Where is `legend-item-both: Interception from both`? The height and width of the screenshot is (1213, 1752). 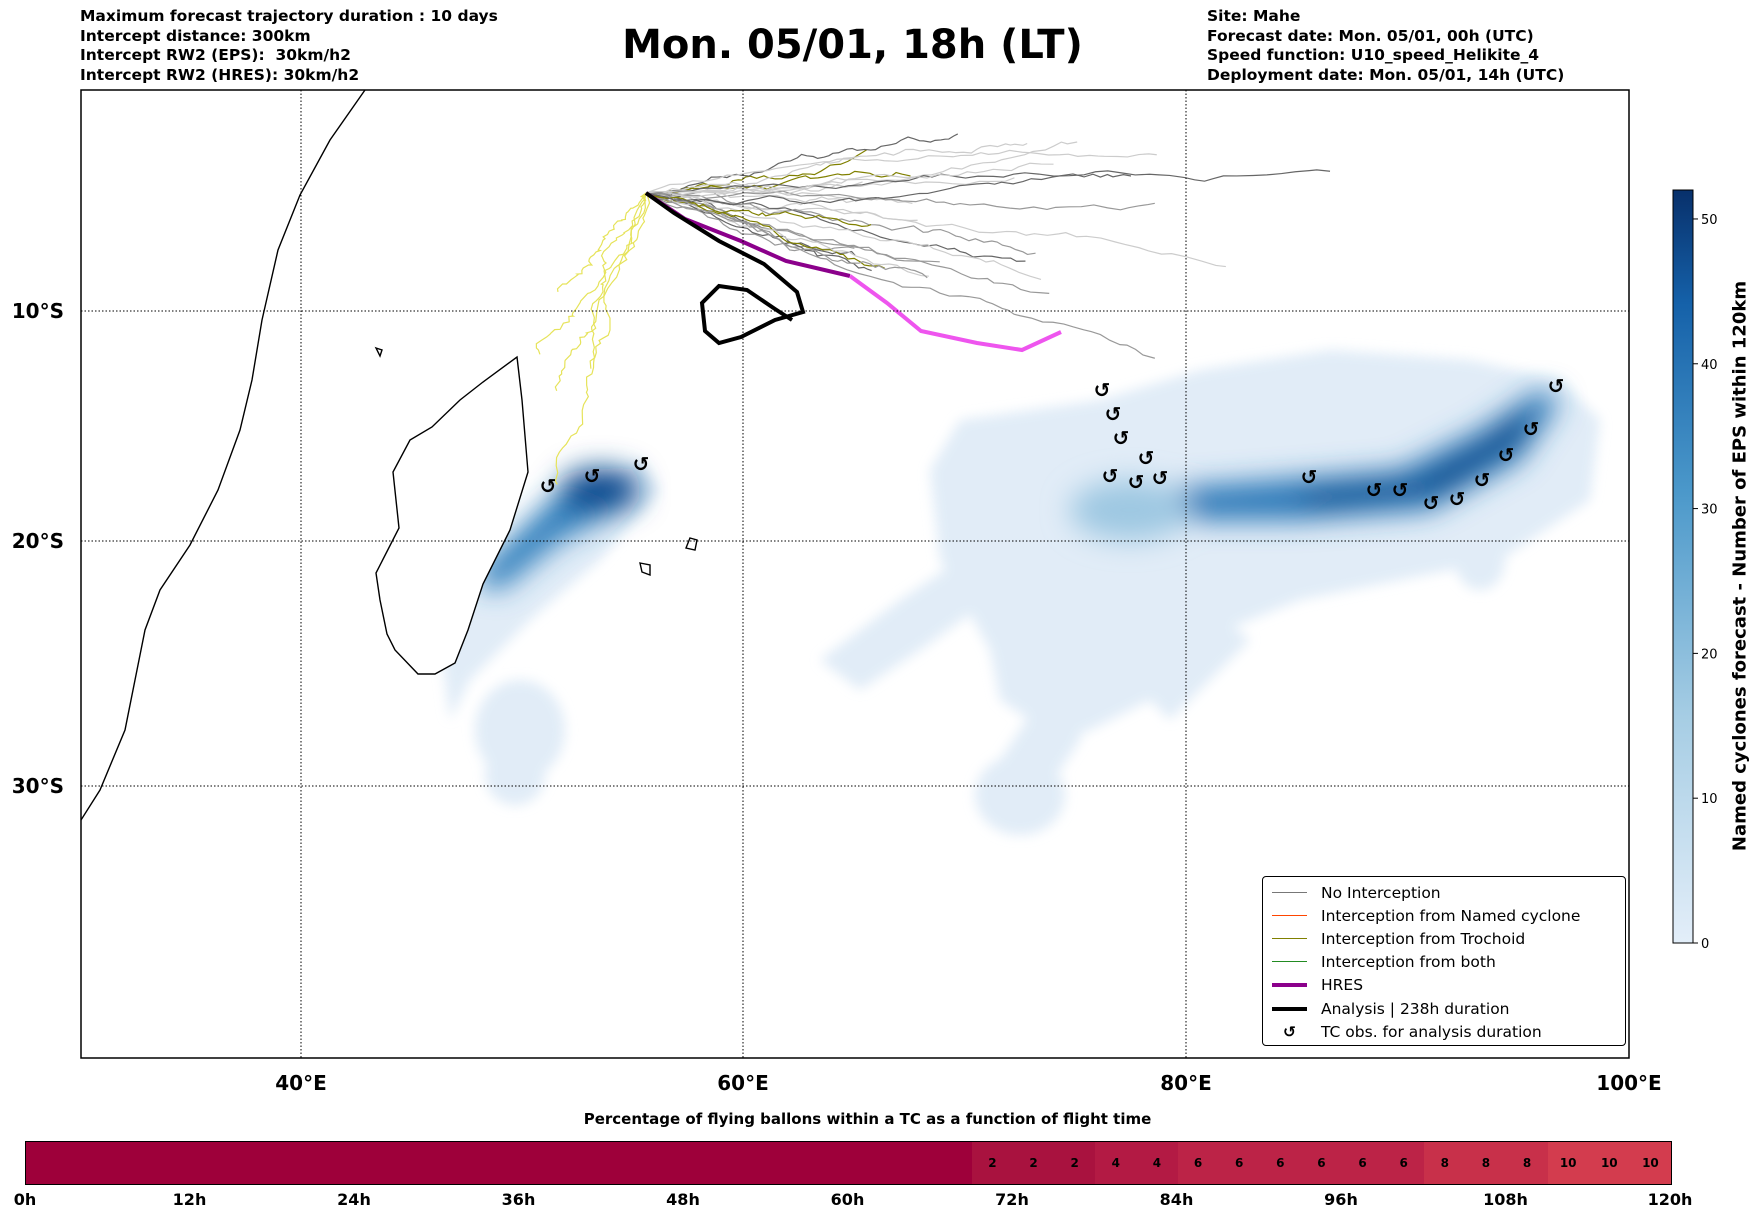 legend-item-both: Interception from both is located at coordinates (1379, 961).